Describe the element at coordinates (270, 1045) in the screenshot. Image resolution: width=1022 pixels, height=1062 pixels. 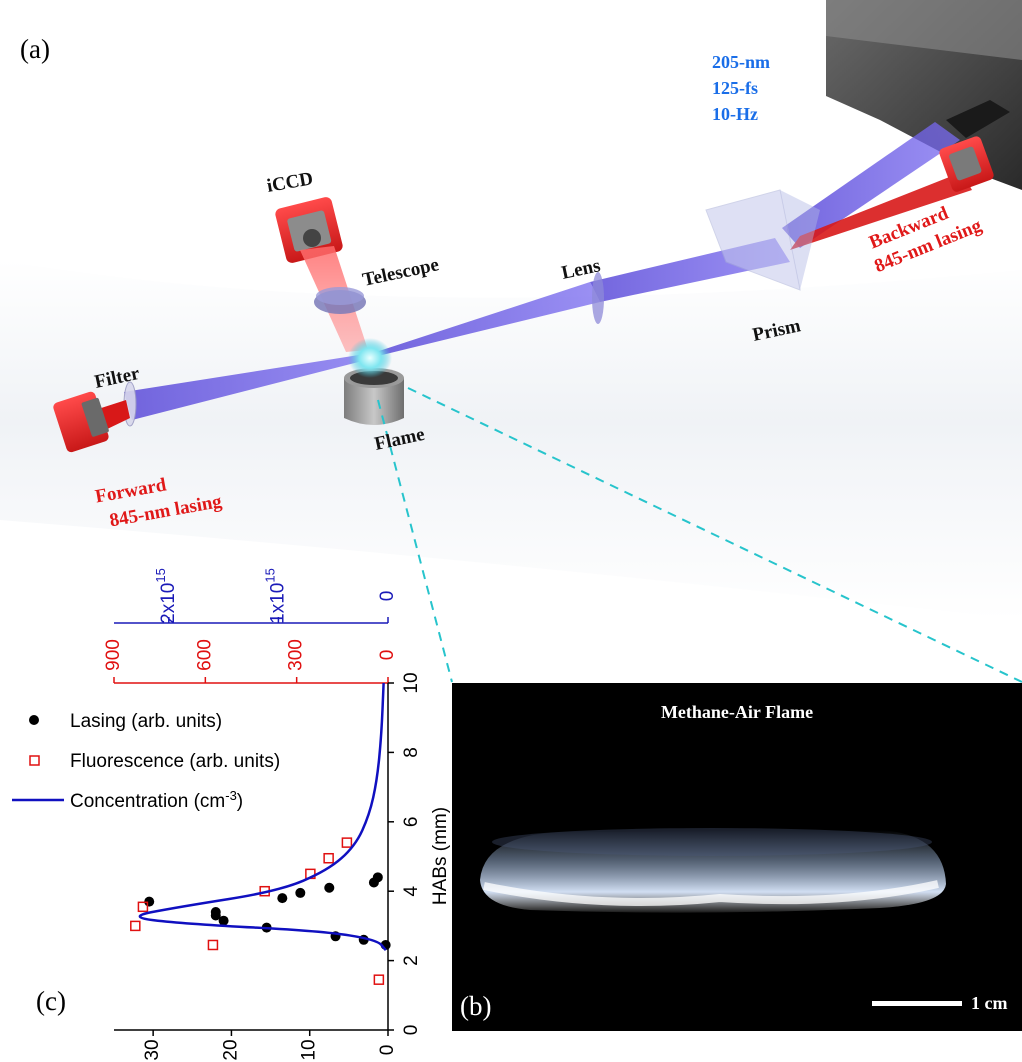
I see `lasing-axis-ticks: 0 10 20 30` at that location.